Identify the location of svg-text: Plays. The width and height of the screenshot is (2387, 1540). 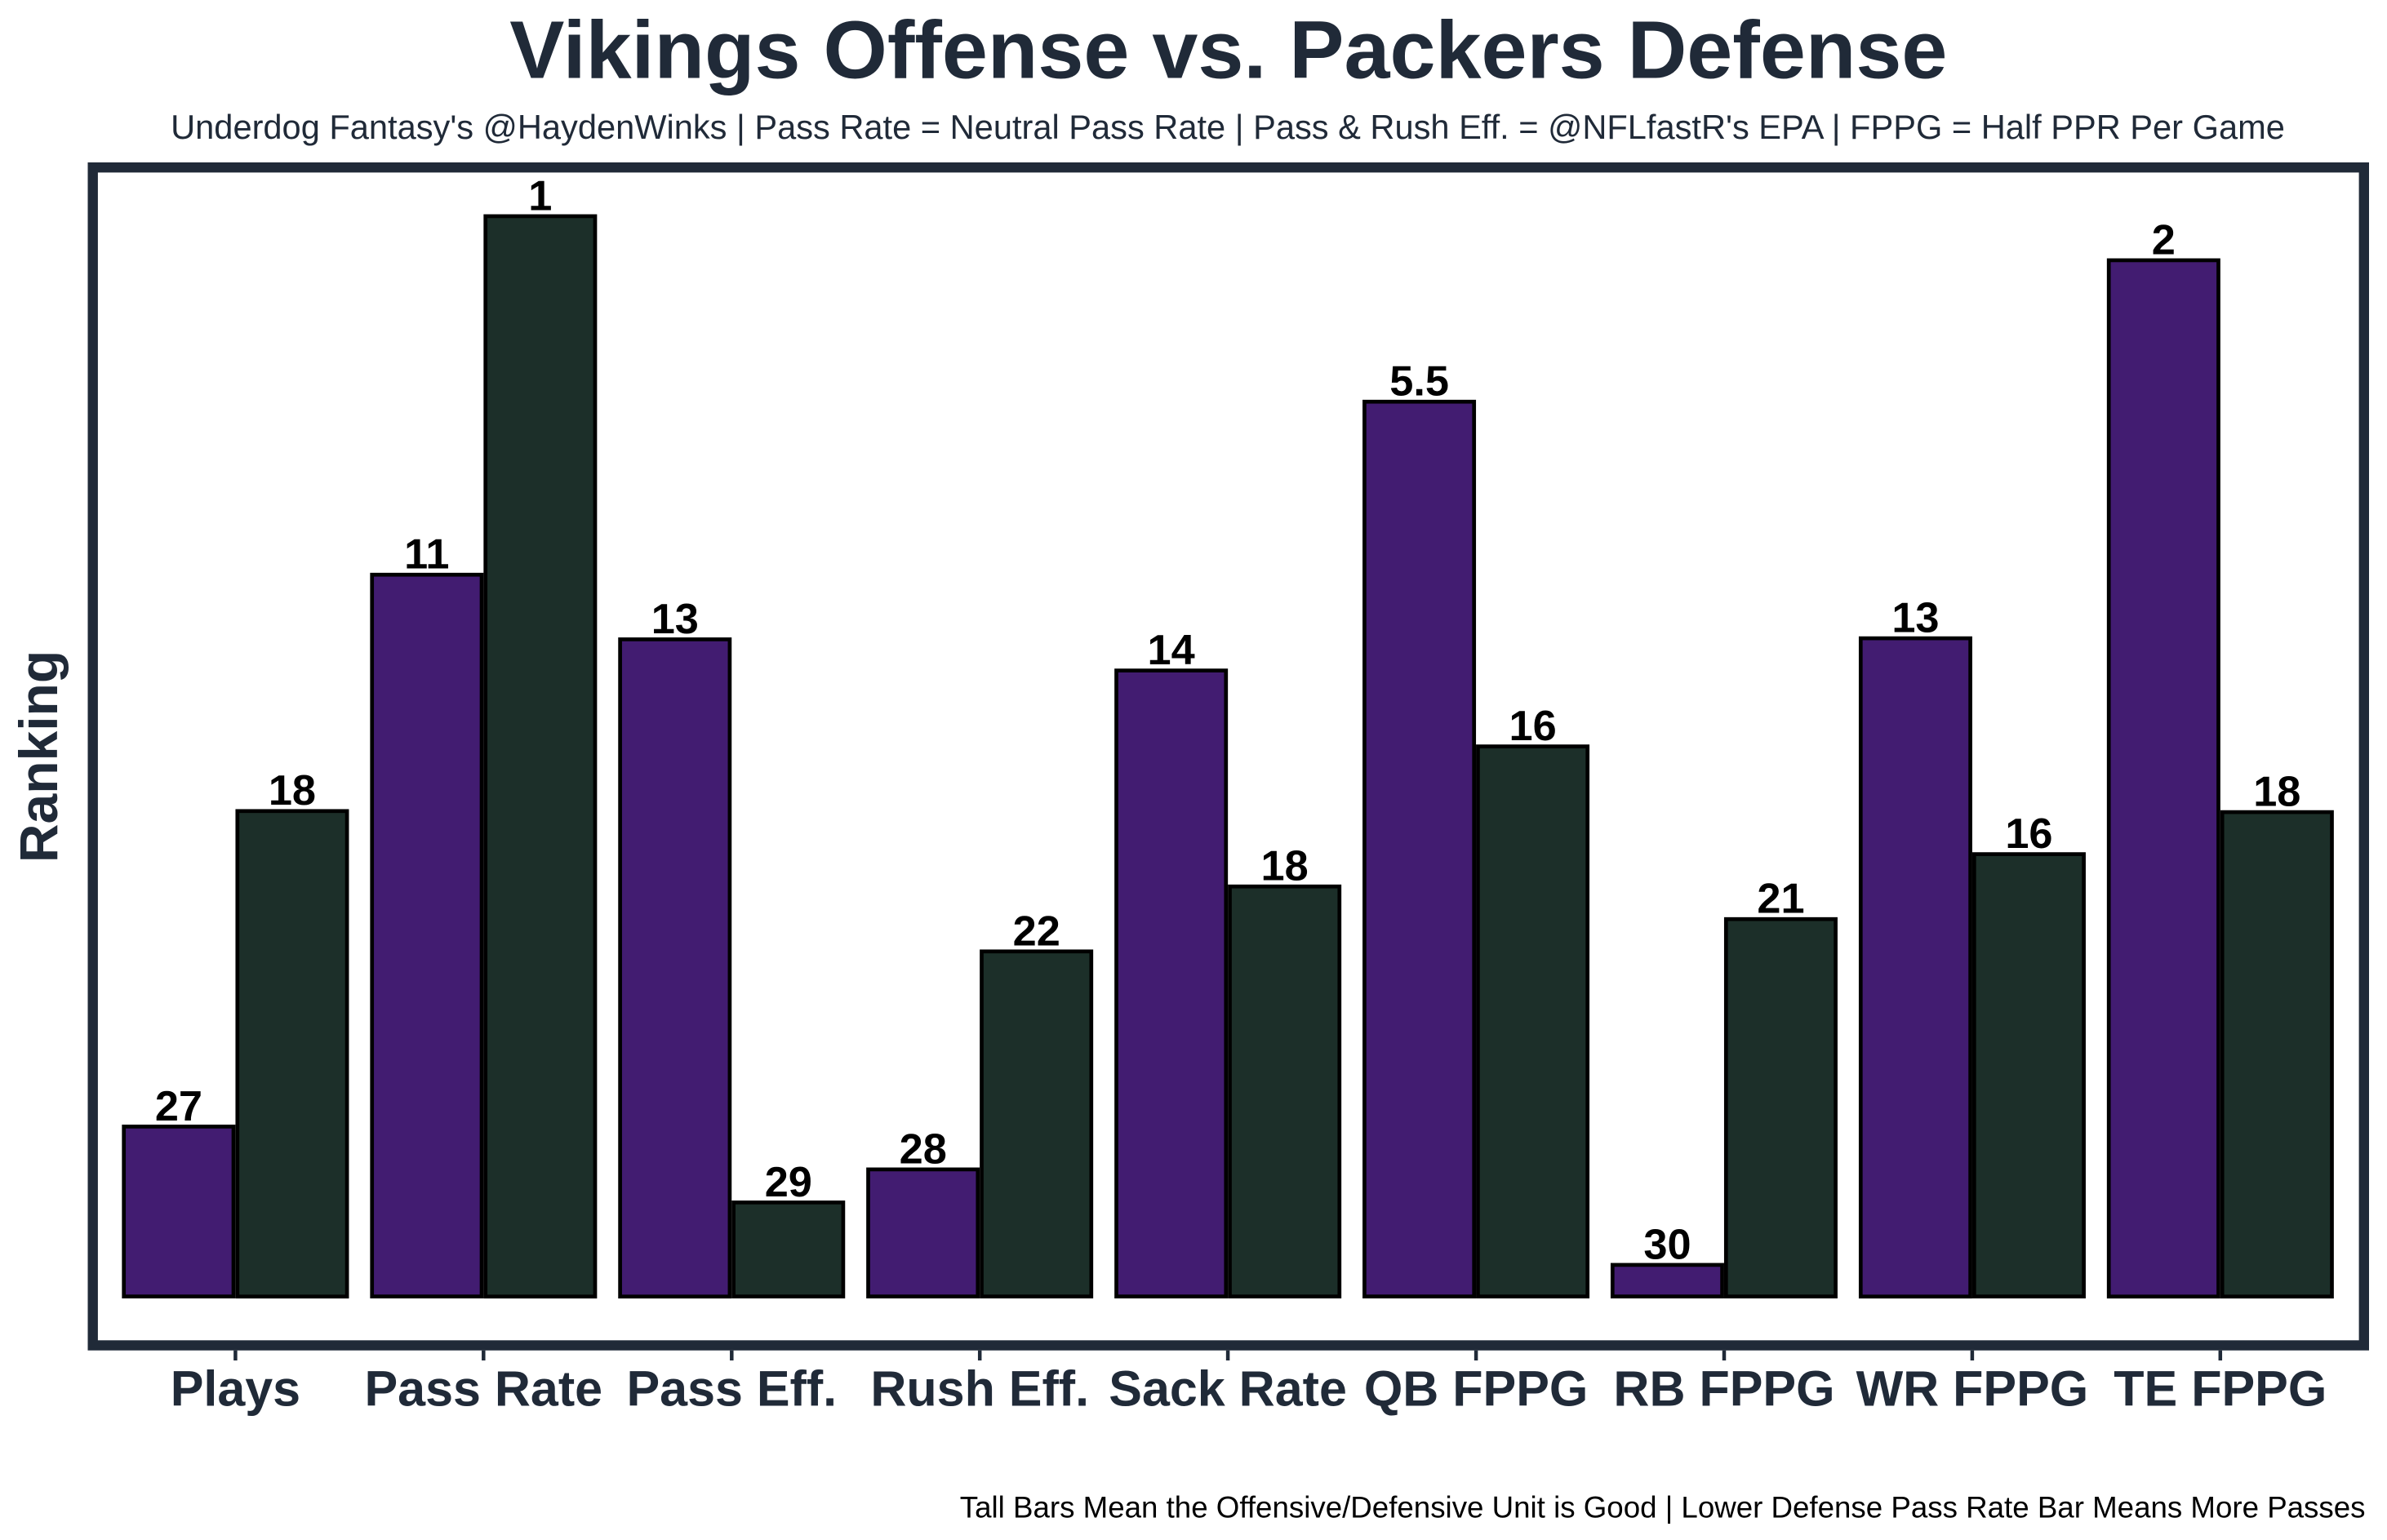
(235, 1389).